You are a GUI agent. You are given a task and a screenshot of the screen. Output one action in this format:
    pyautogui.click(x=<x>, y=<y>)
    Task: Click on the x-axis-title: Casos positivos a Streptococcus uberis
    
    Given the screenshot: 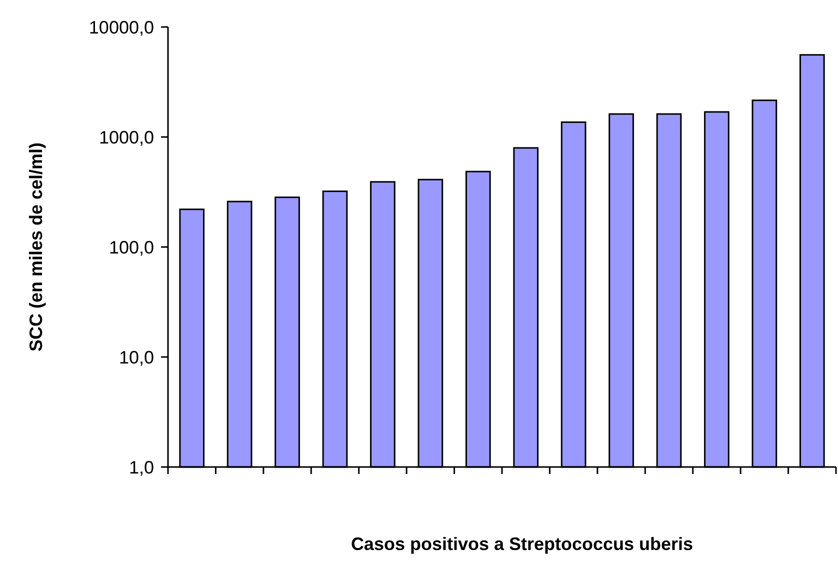 What is the action you would take?
    pyautogui.click(x=522, y=544)
    